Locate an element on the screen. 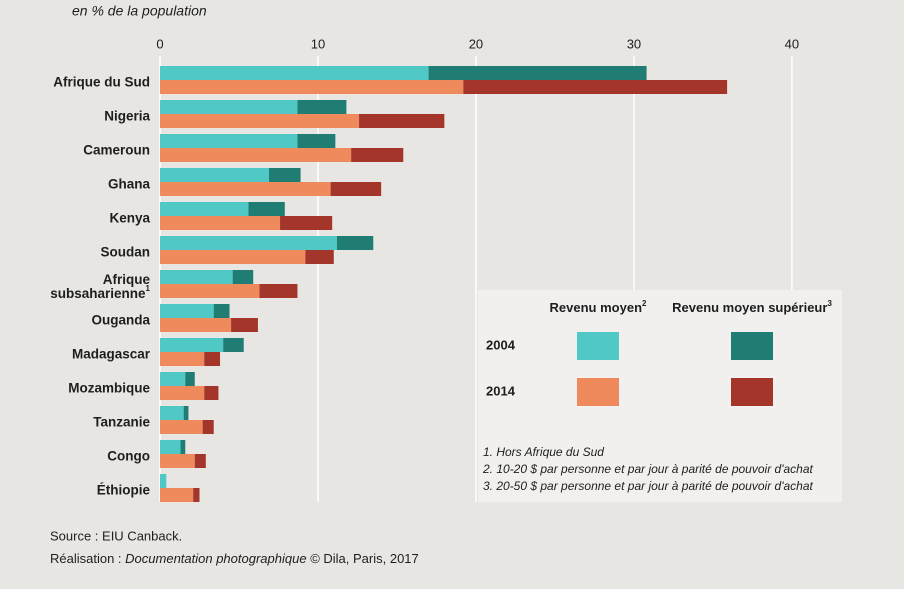 This screenshot has height=589, width=904. legend-box is located at coordinates (660, 396).